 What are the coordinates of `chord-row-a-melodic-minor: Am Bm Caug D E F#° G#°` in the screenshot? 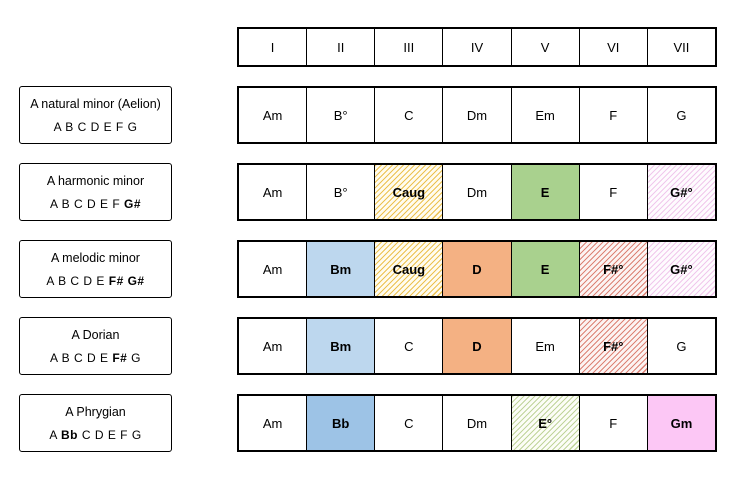 It's located at (477, 269).